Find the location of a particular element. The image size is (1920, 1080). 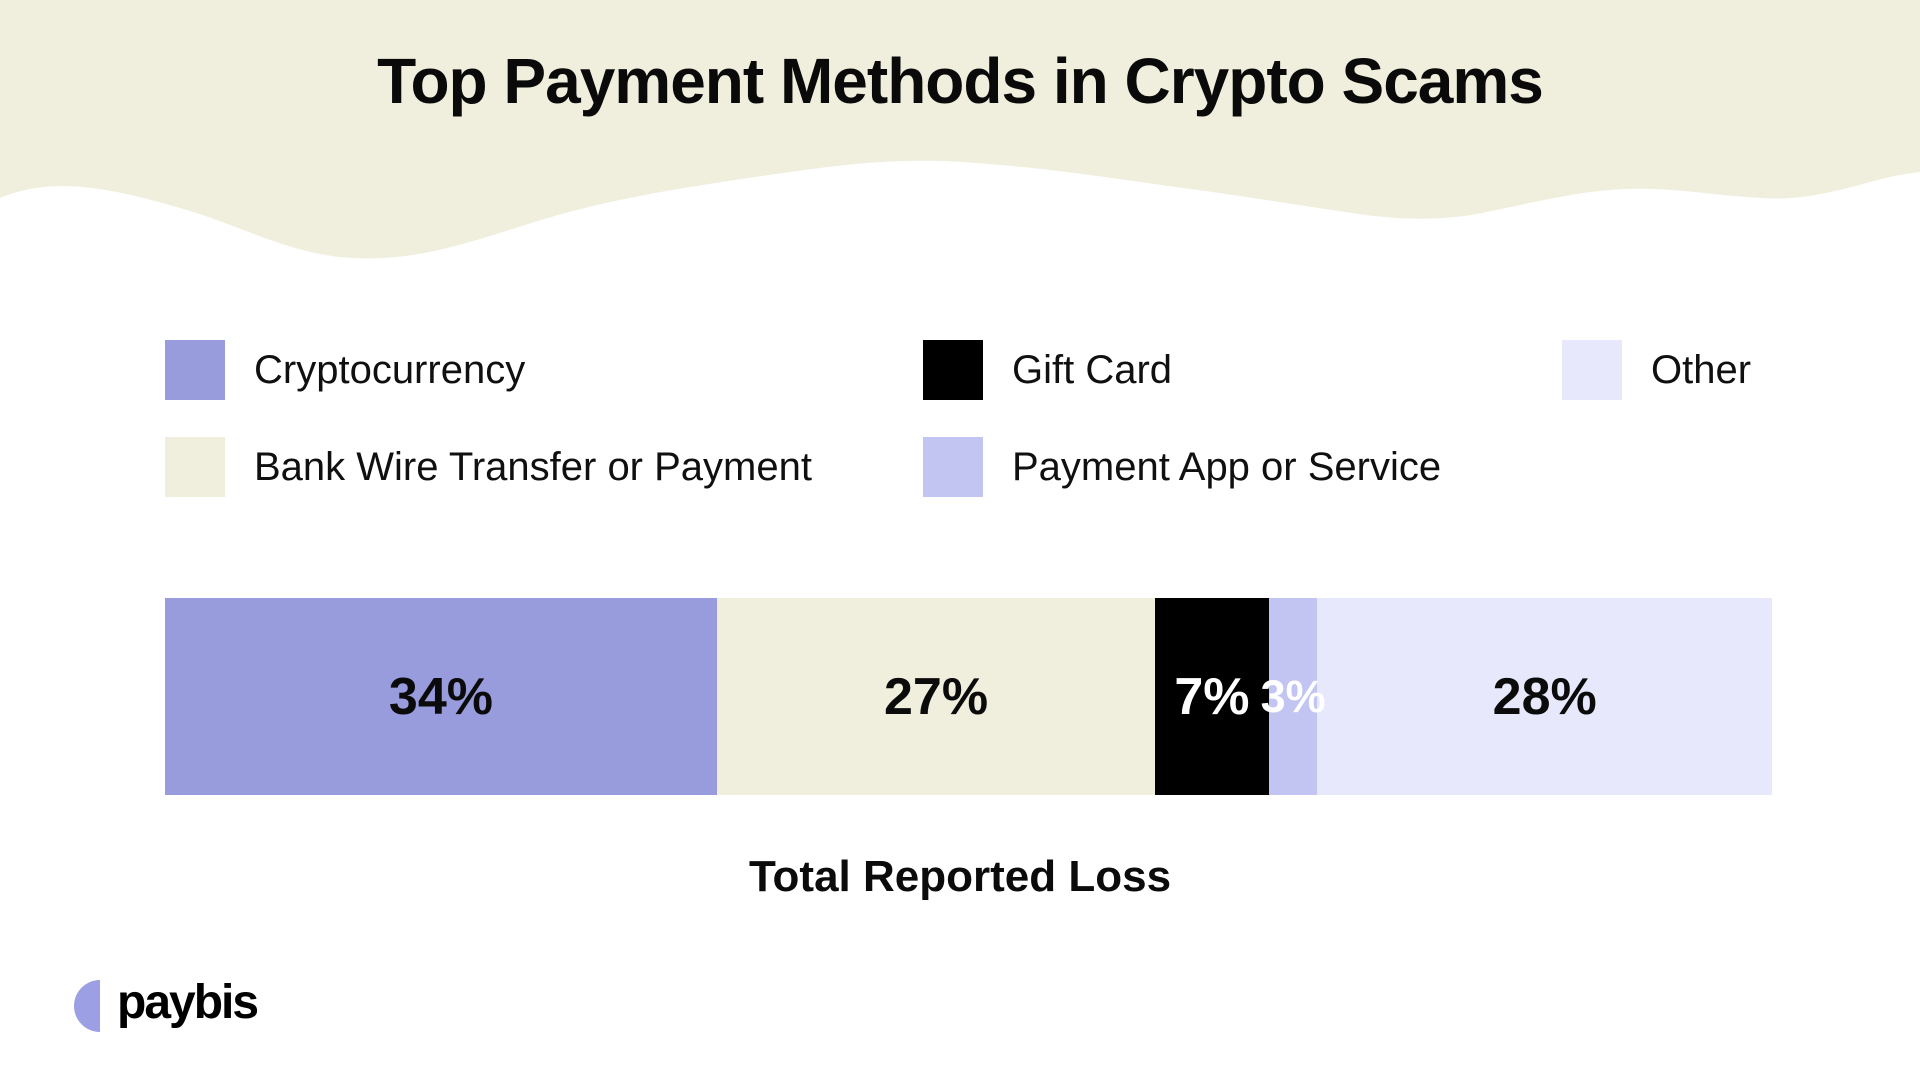

bar-value-label: 27% is located at coordinates (936, 696).